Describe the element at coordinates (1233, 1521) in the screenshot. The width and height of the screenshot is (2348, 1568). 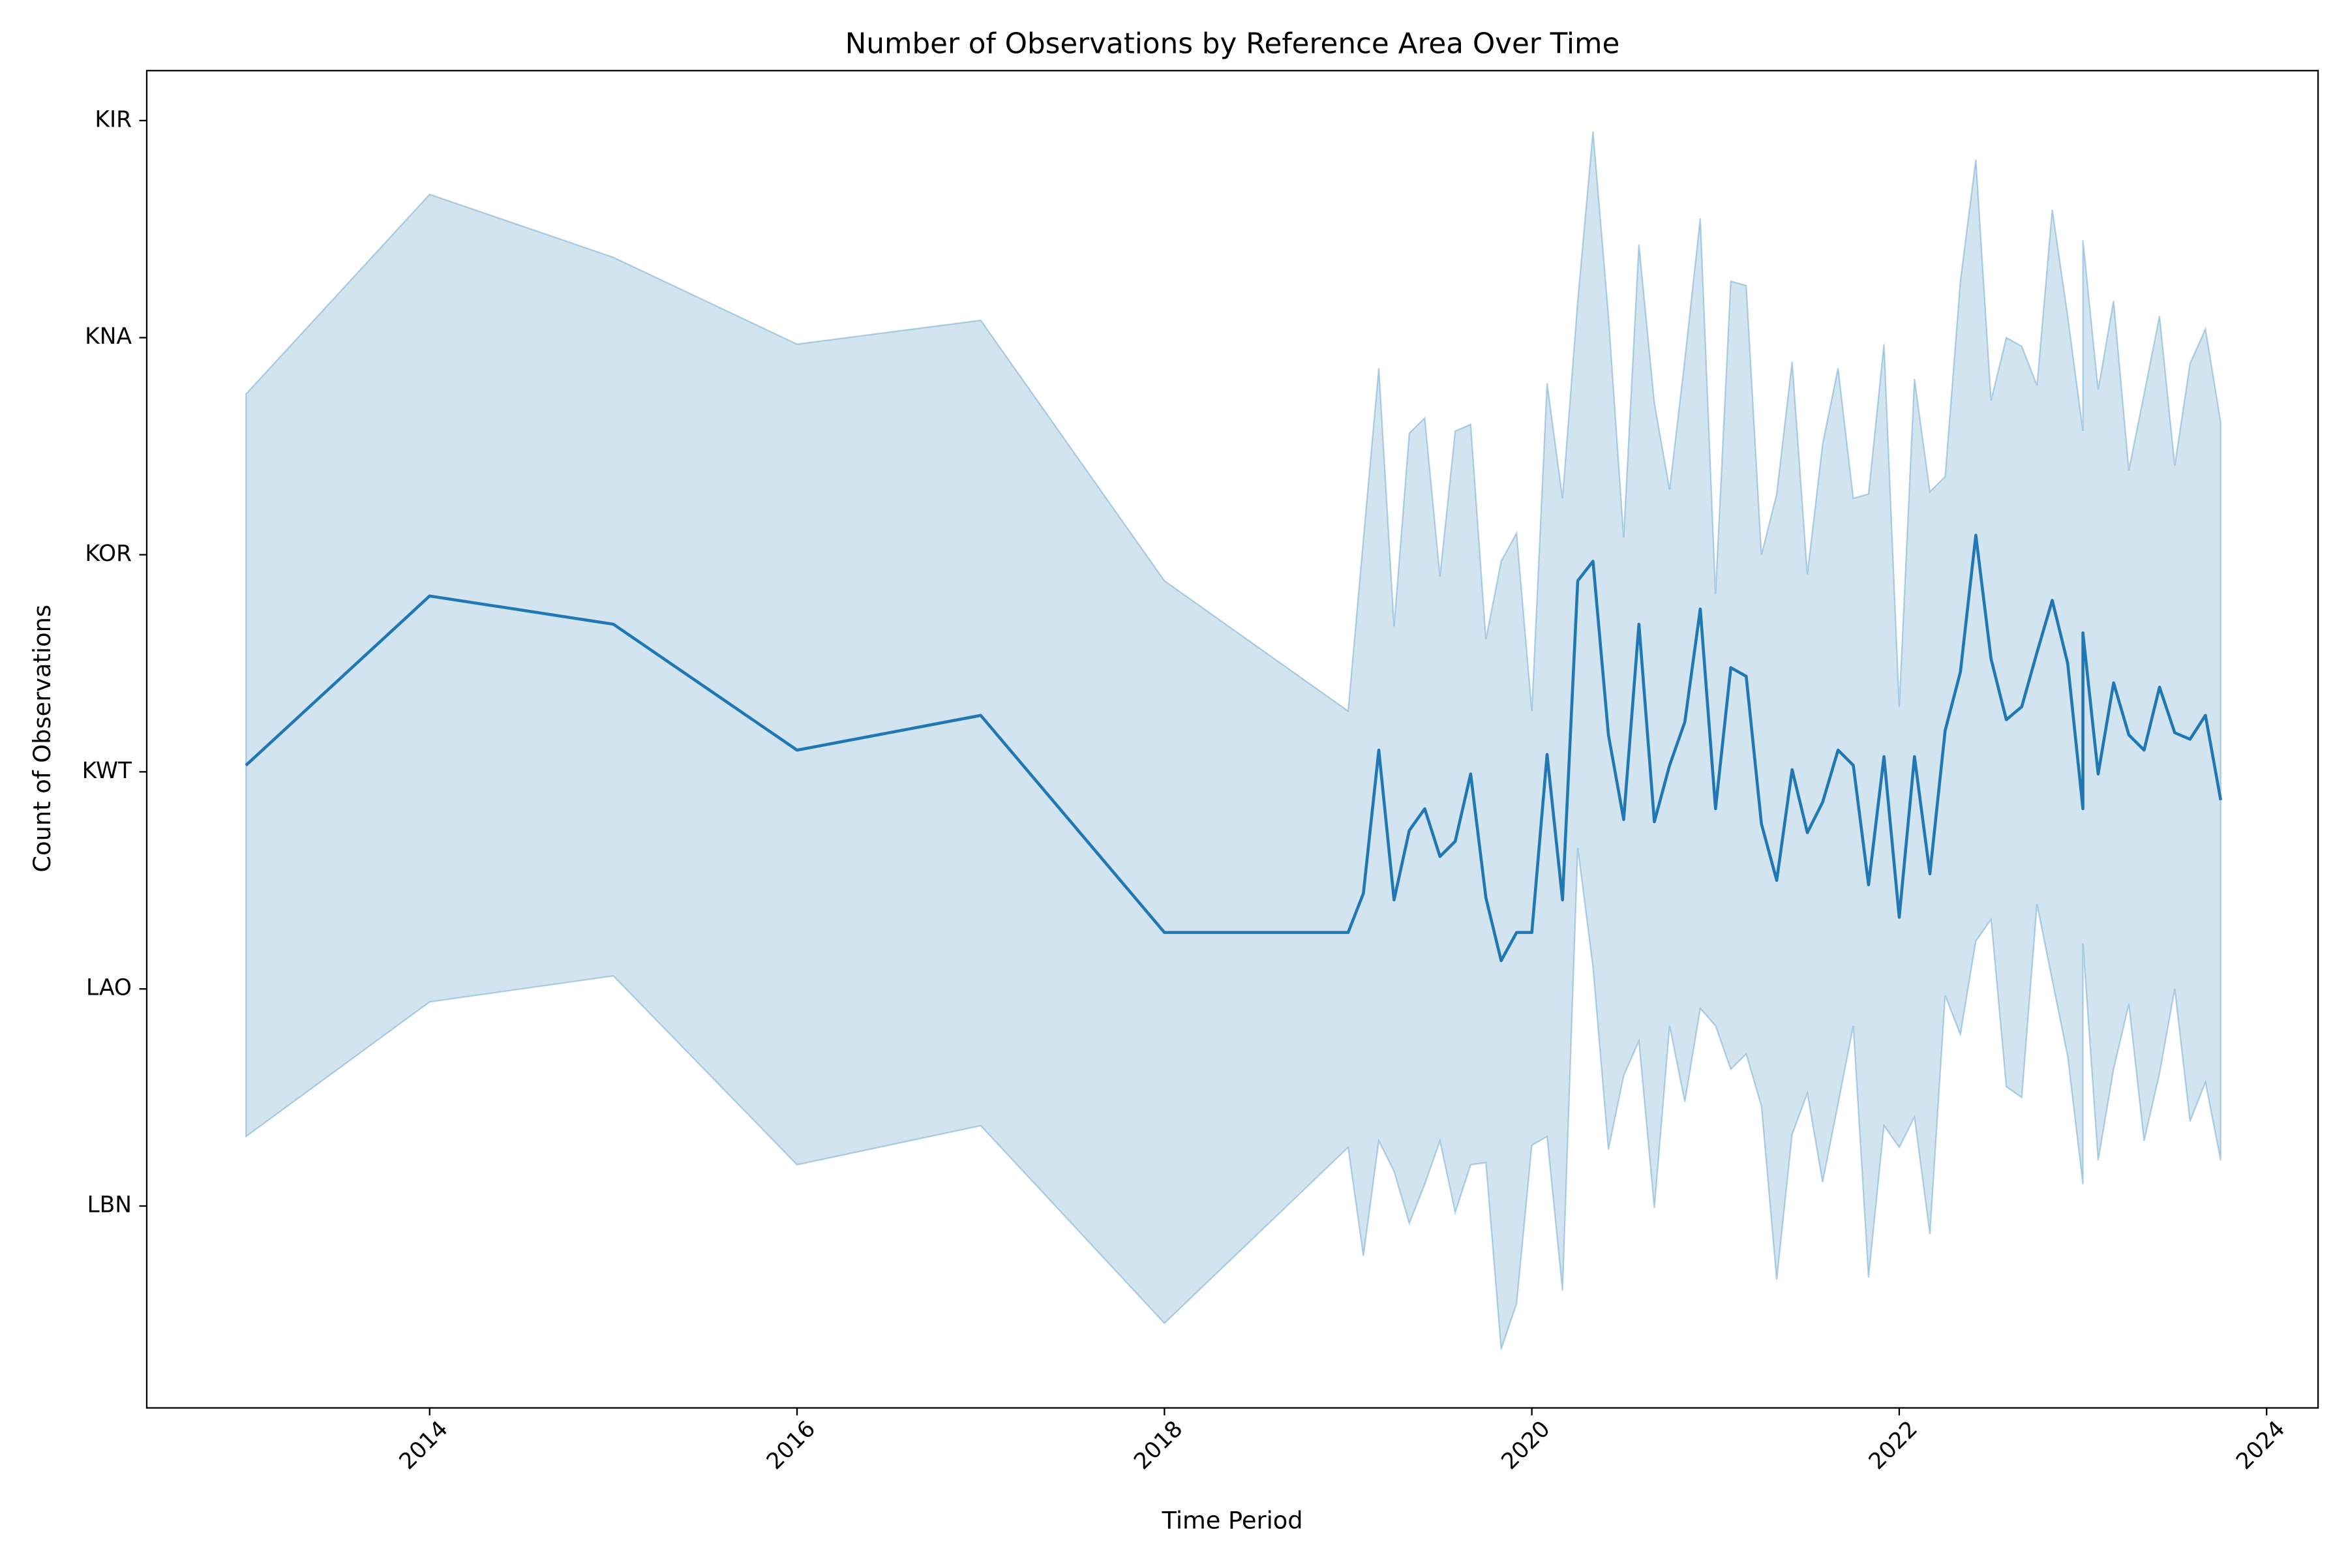
I see `x-axis-label: Time Period` at that location.